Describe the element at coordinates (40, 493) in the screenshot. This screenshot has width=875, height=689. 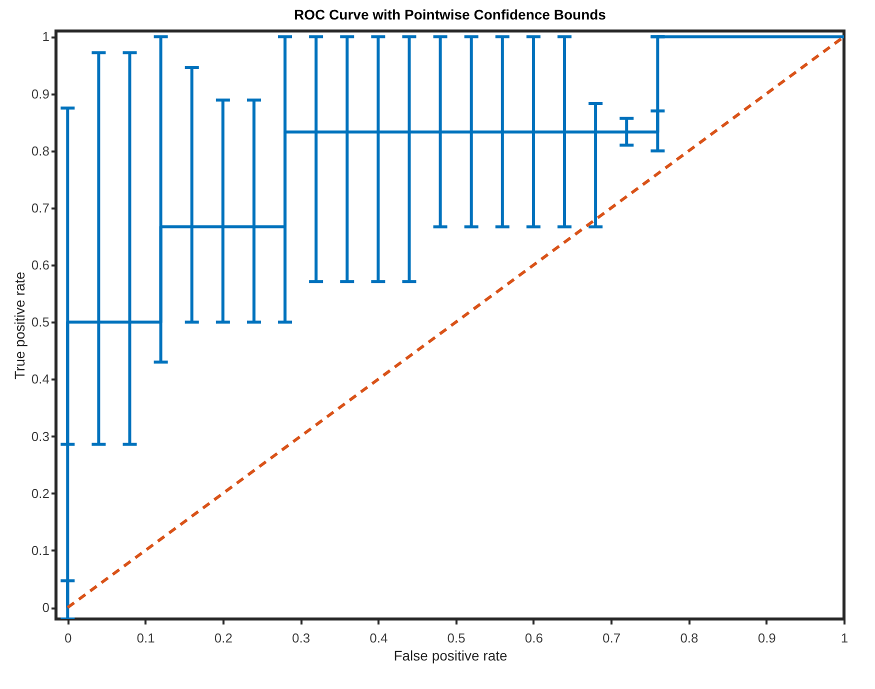
I see `y-tick-label: 0.2` at that location.